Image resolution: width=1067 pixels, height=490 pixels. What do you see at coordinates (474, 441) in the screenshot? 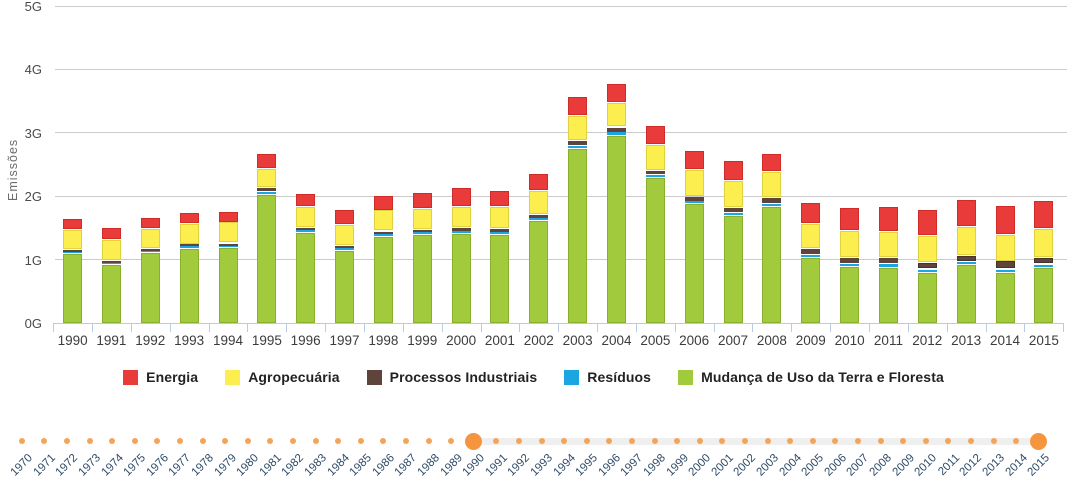
I see `timeline-handle-start` at bounding box center [474, 441].